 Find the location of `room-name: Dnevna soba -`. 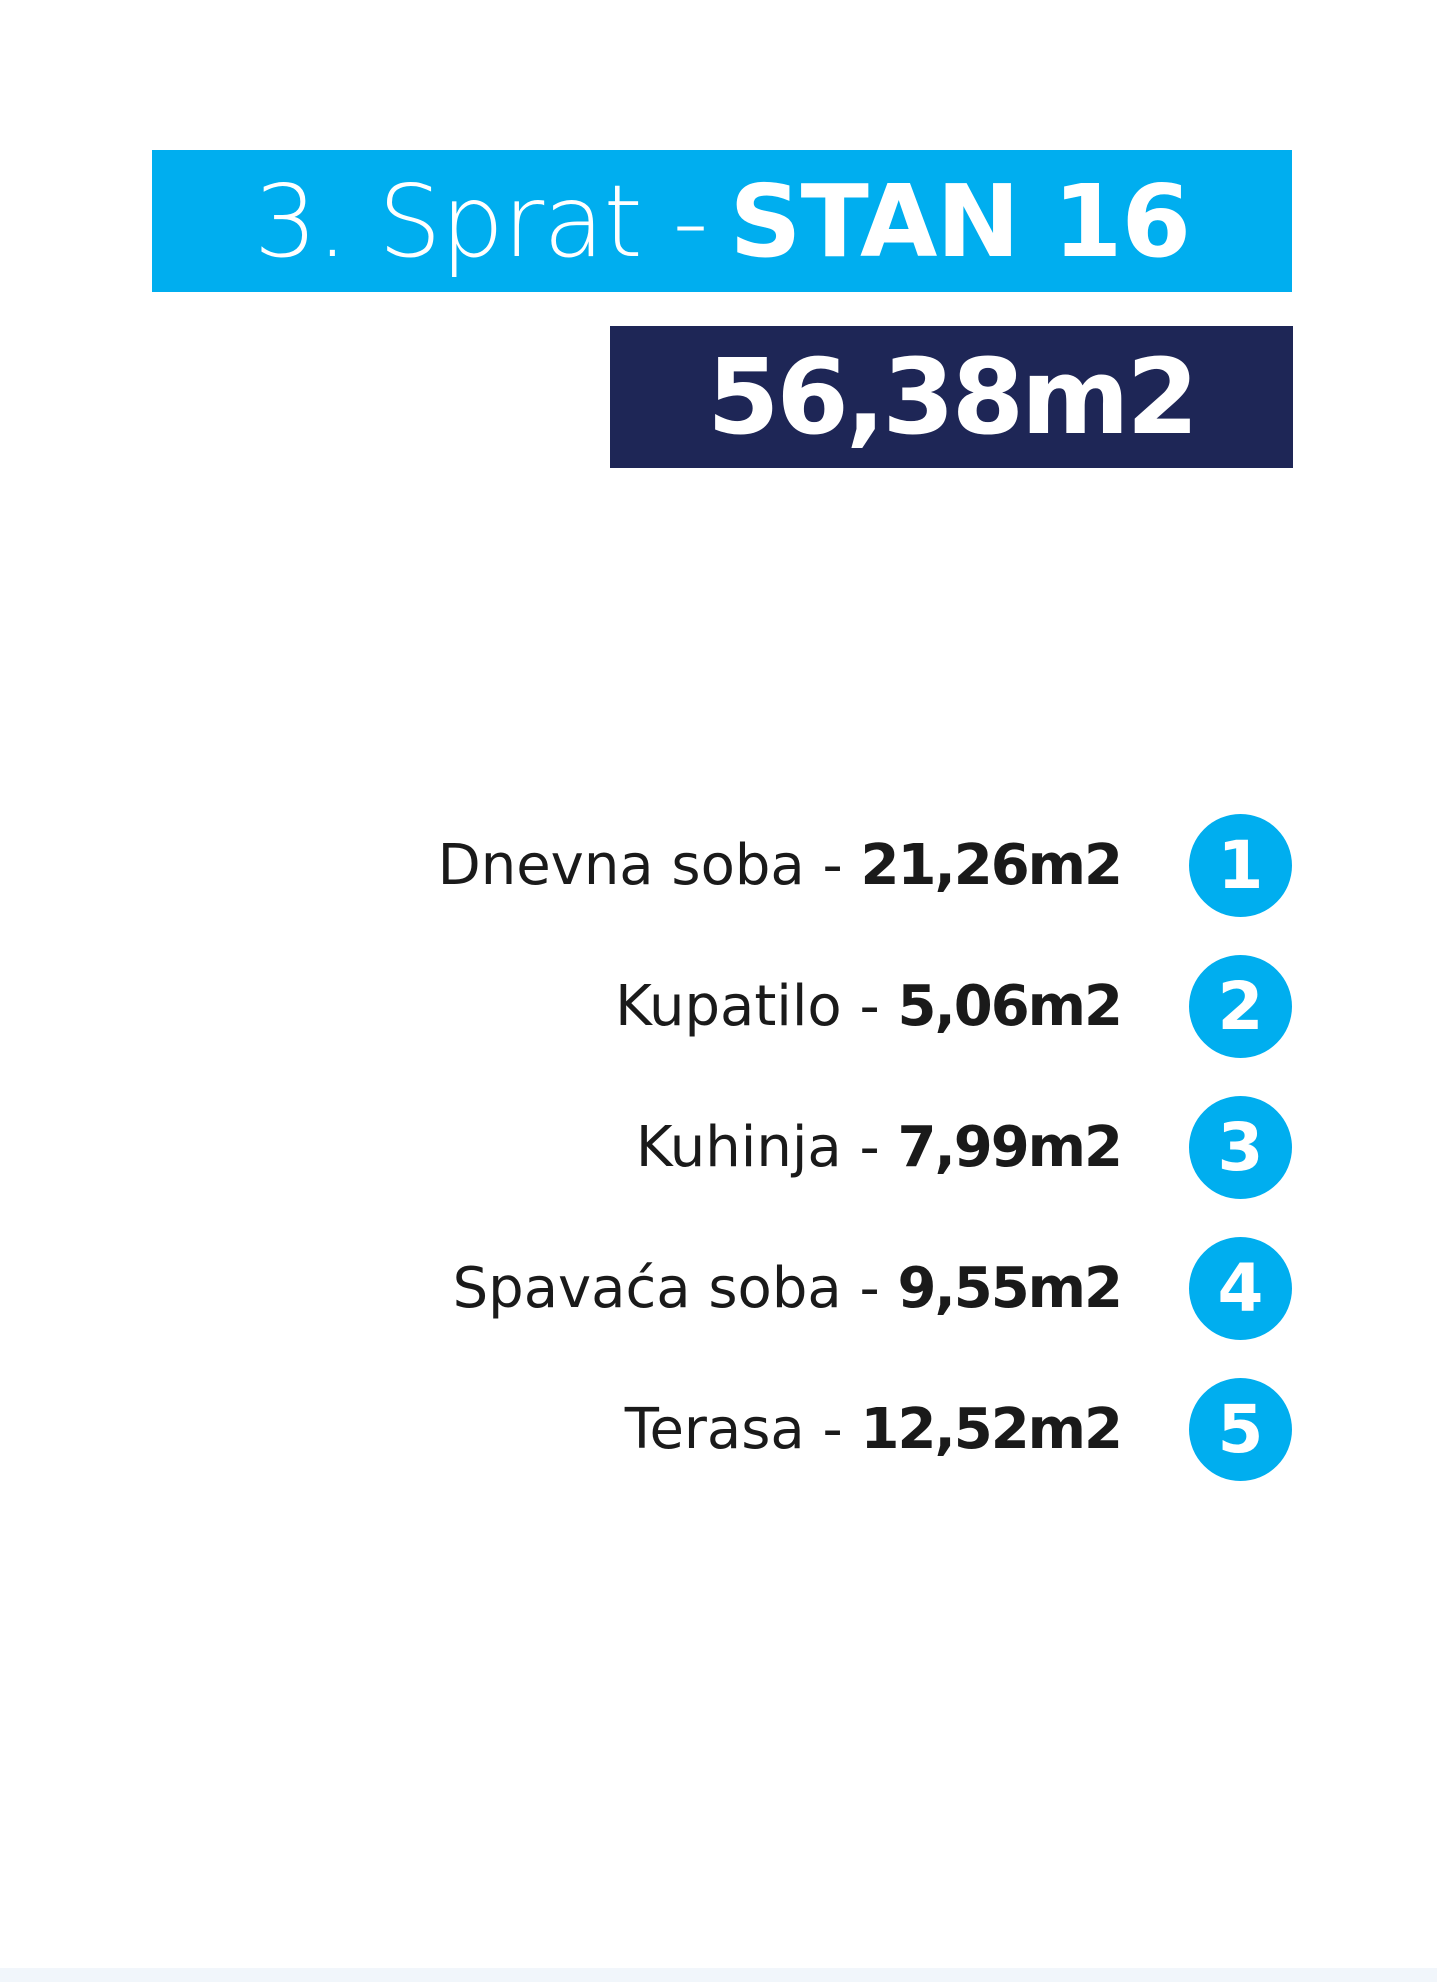

room-name: Dnevna soba - is located at coordinates (640, 865).